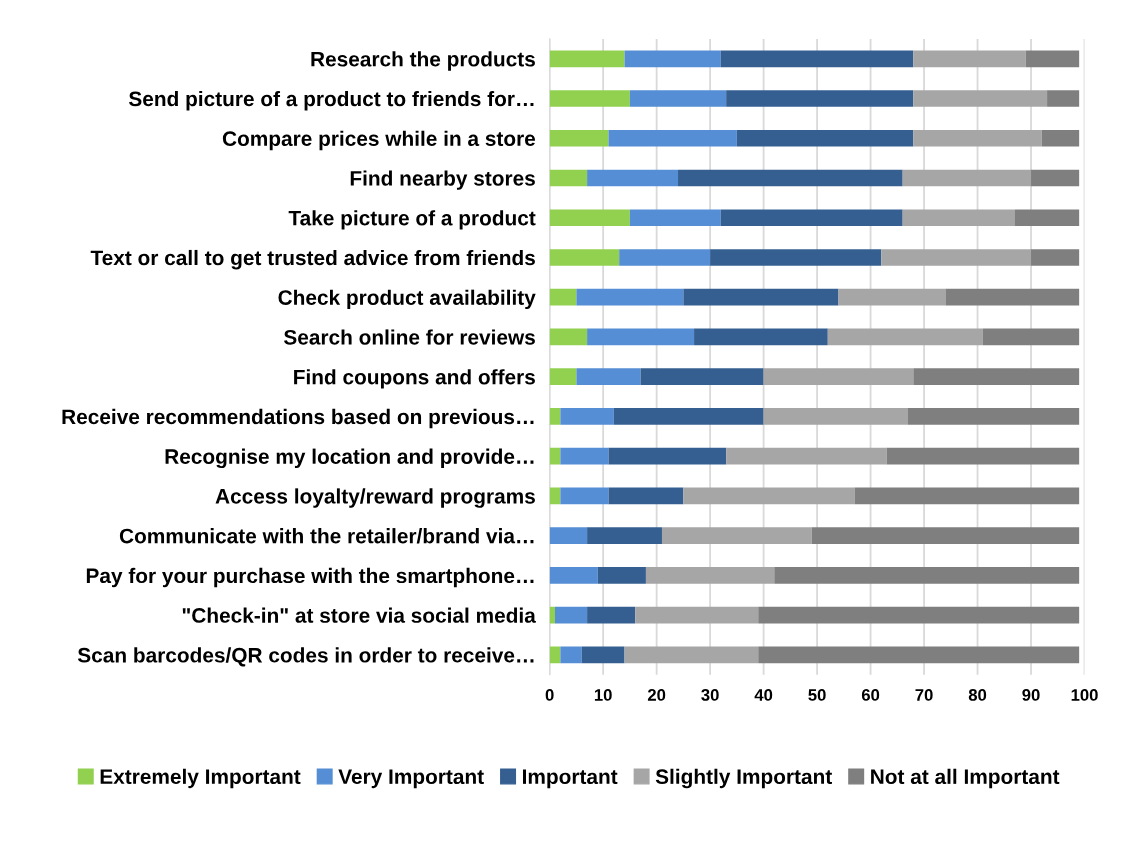 The height and width of the screenshot is (865, 1138). Describe the element at coordinates (743, 778) in the screenshot. I see `legend-label: Slightly Important` at that location.